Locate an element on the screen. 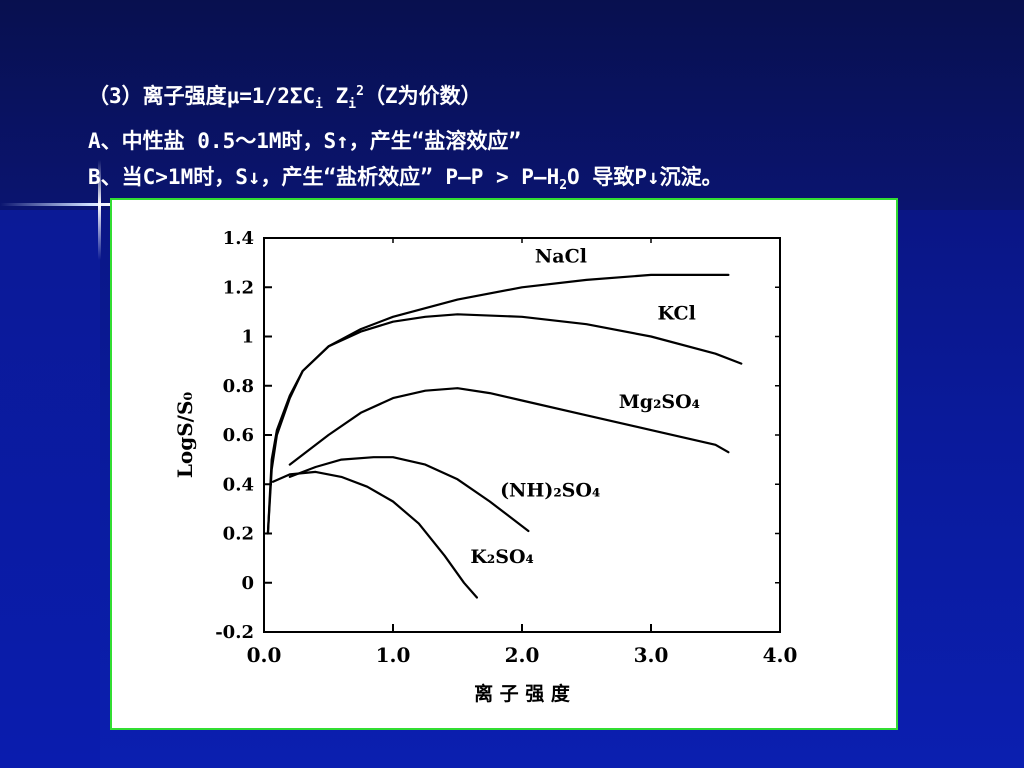 The width and height of the screenshot is (1024, 768). series-label: Mg₂SO₄ is located at coordinates (659, 402).